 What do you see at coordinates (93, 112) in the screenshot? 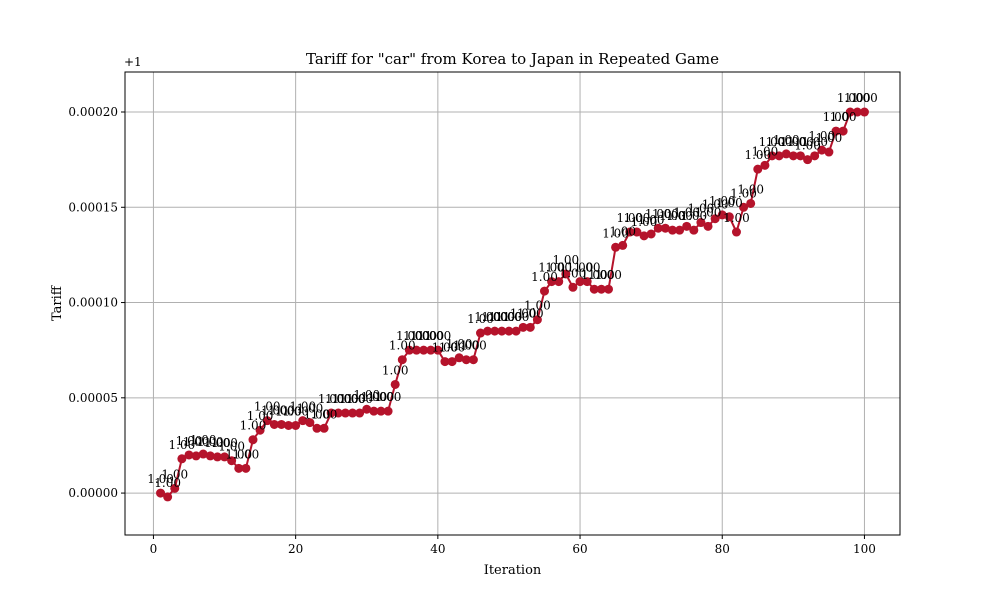
I see `y-tick-label: 0.00020` at bounding box center [93, 112].